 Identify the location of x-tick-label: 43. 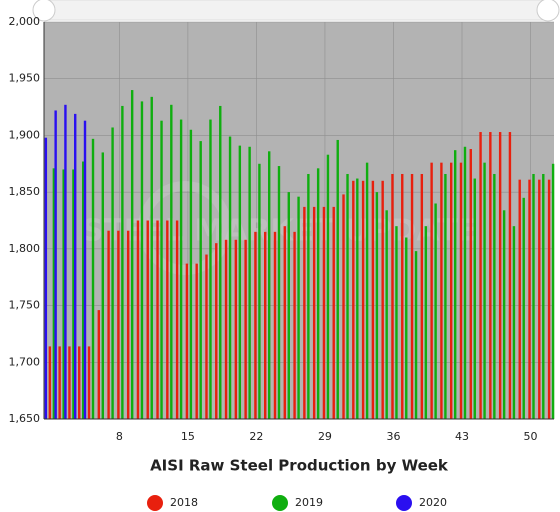
(462, 436).